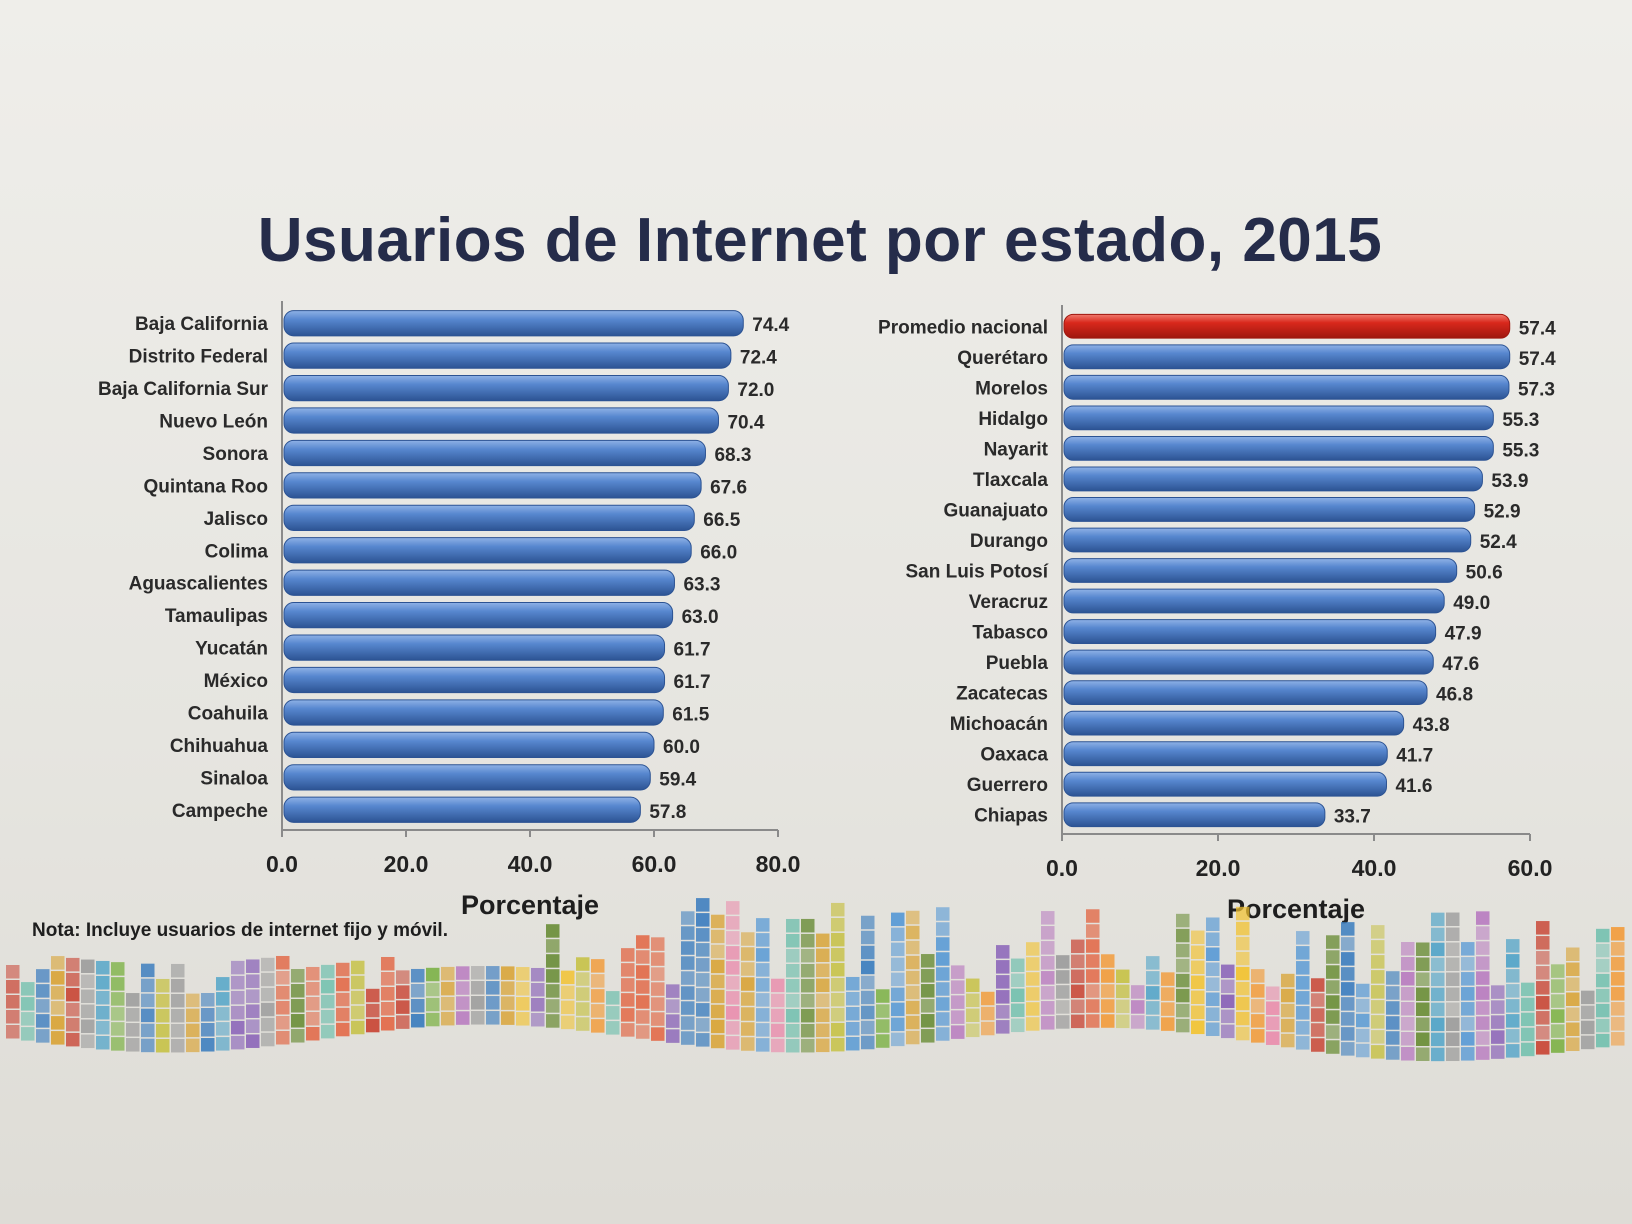 The height and width of the screenshot is (1224, 1632). Describe the element at coordinates (236, 454) in the screenshot. I see `category-label: Sonora` at that location.